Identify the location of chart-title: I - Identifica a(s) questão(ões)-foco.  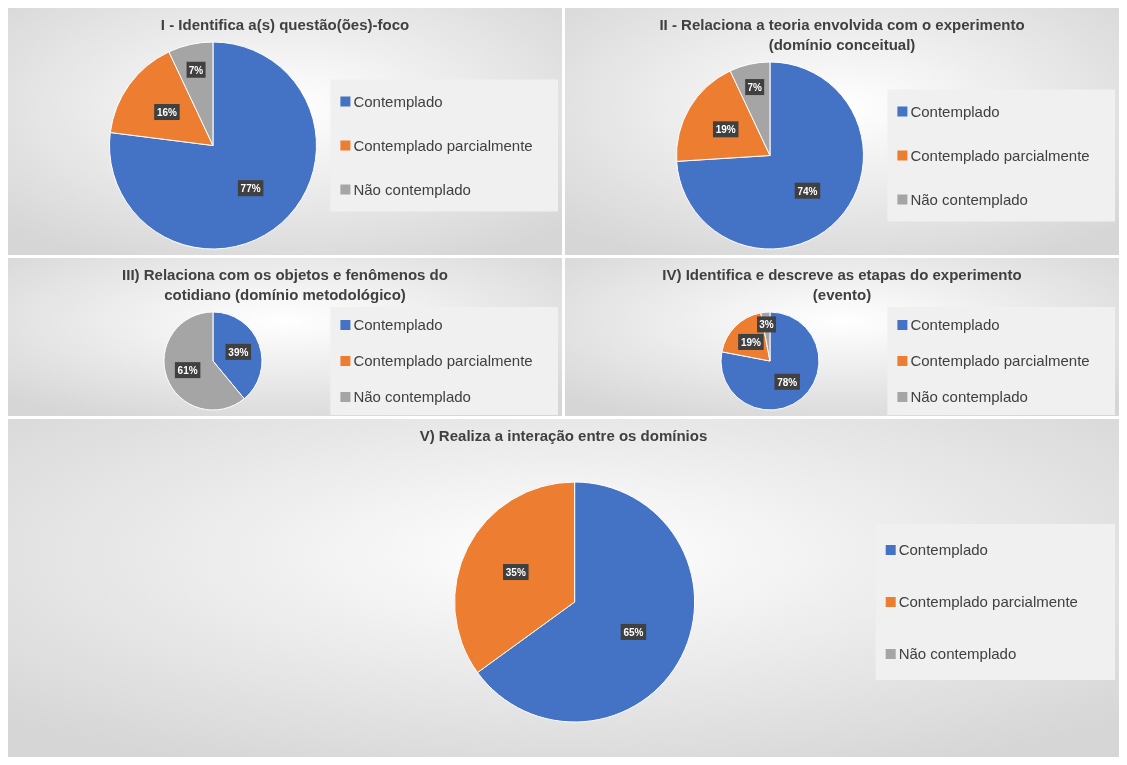
(285, 24).